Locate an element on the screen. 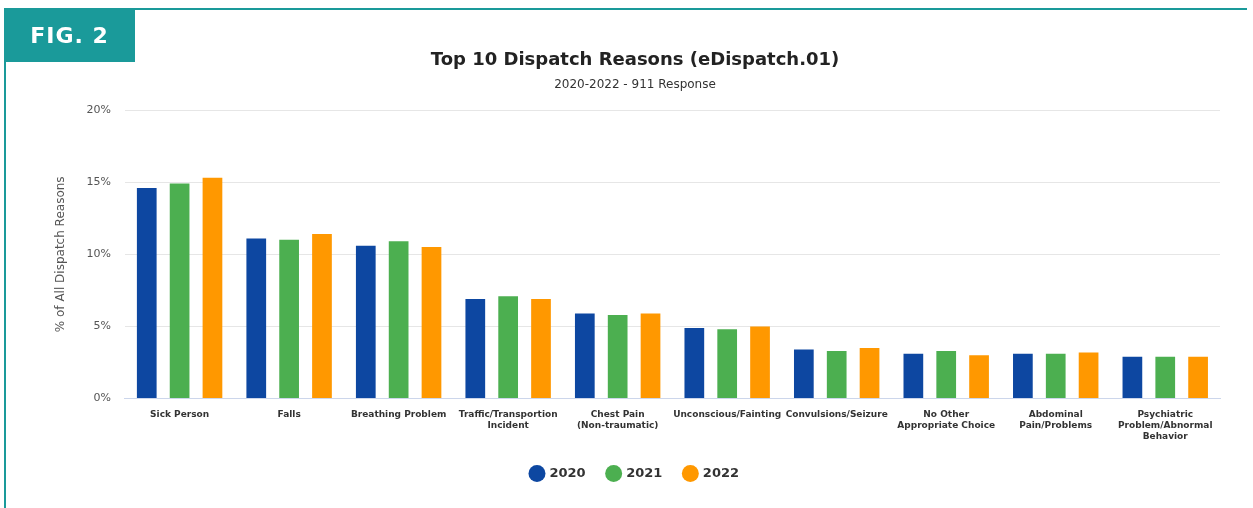 The width and height of the screenshot is (1253, 508). legend-label: 2022 is located at coordinates (721, 472).